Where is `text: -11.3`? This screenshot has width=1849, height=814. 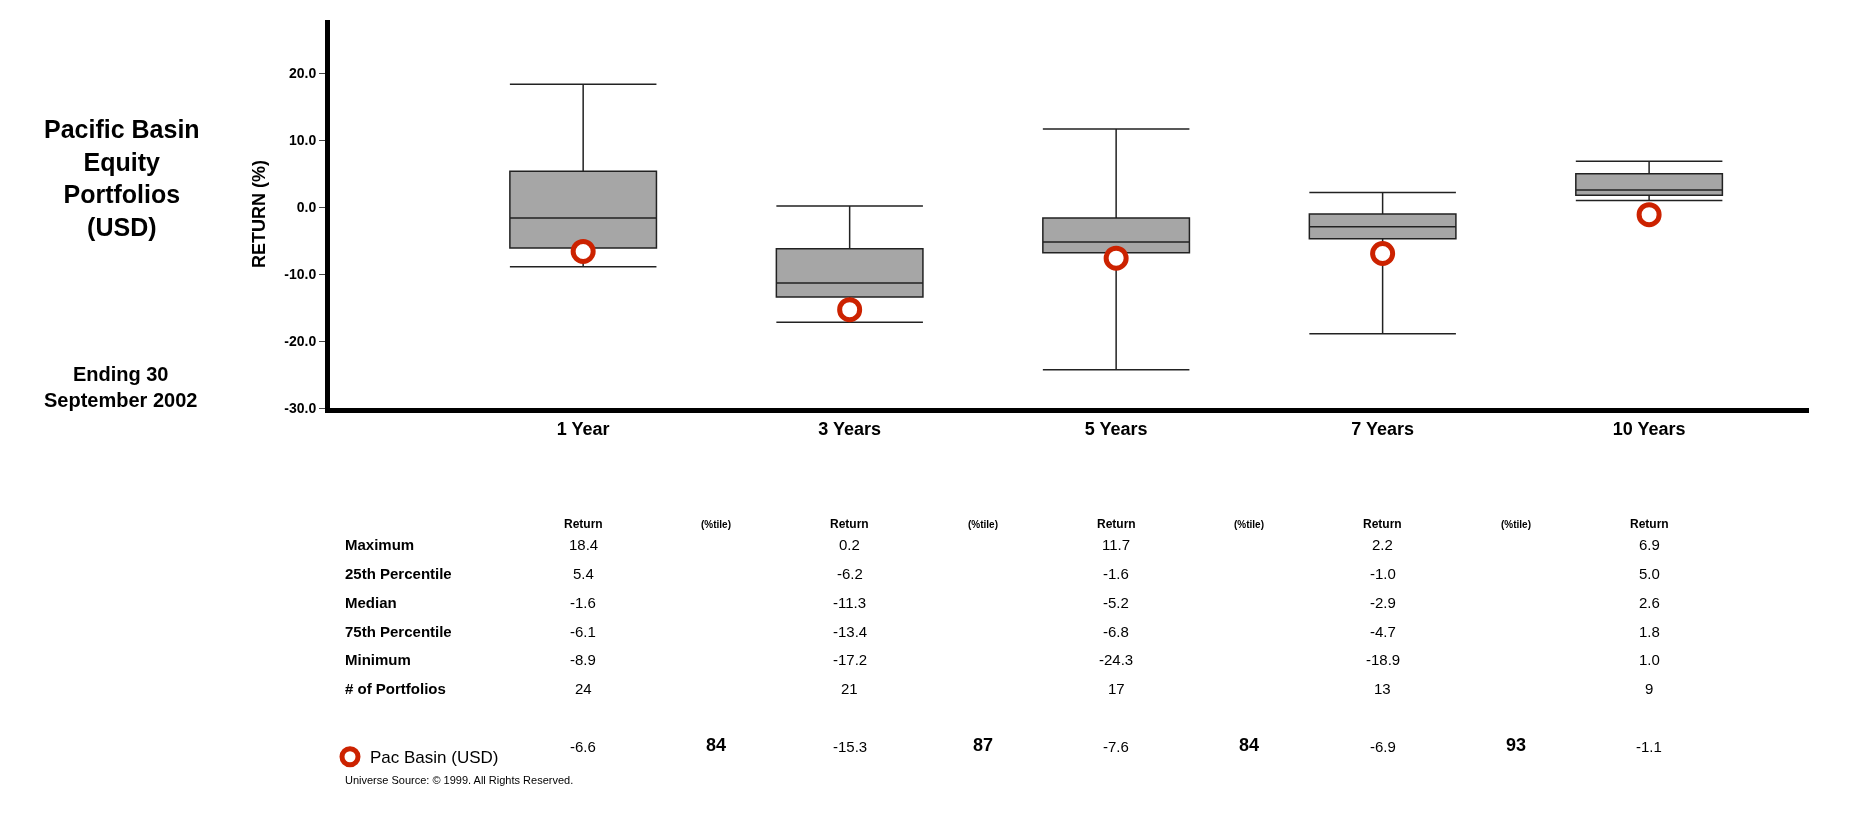
text: -11.3 is located at coordinates (850, 602).